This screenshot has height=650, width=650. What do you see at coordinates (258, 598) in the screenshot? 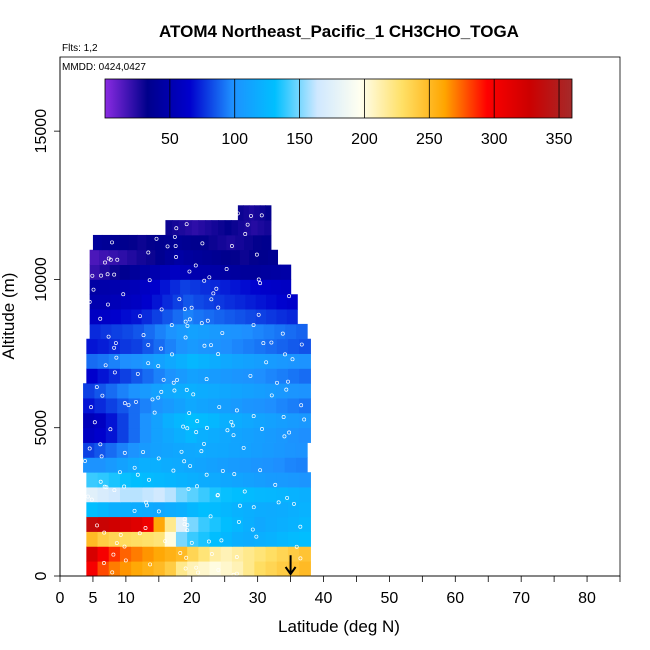
I see `x-tick-label: 30` at bounding box center [258, 598].